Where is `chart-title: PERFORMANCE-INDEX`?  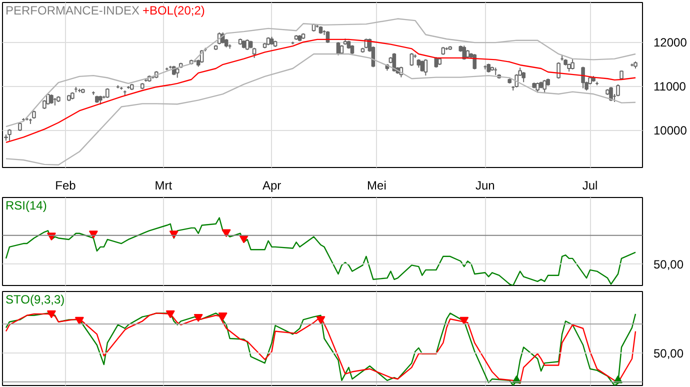
chart-title: PERFORMANCE-INDEX is located at coordinates (73, 11).